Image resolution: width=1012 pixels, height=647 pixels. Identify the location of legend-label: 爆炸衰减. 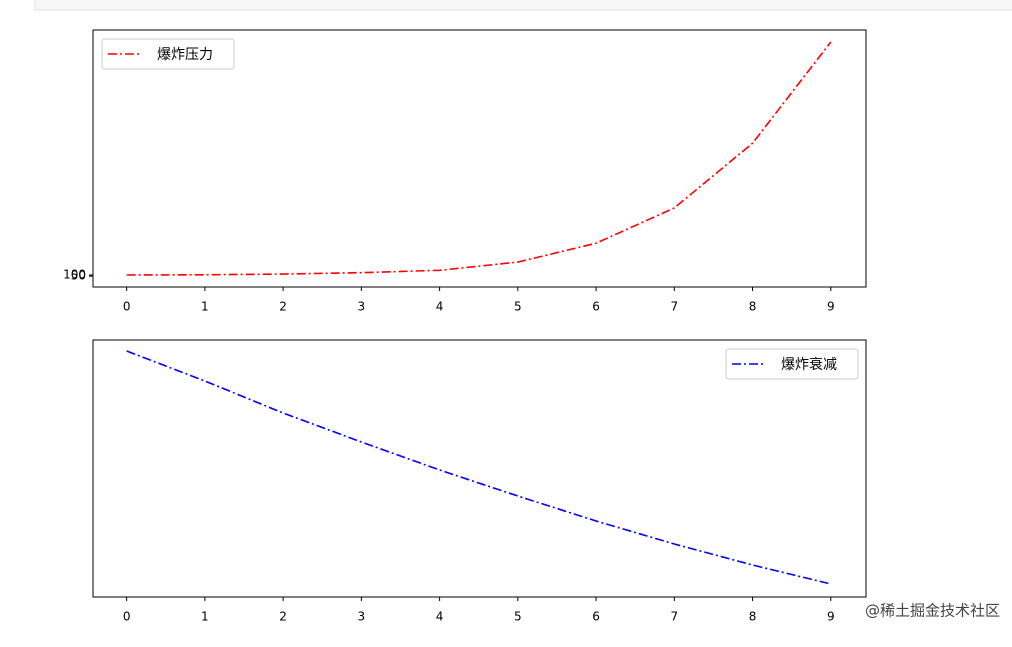
(809, 364).